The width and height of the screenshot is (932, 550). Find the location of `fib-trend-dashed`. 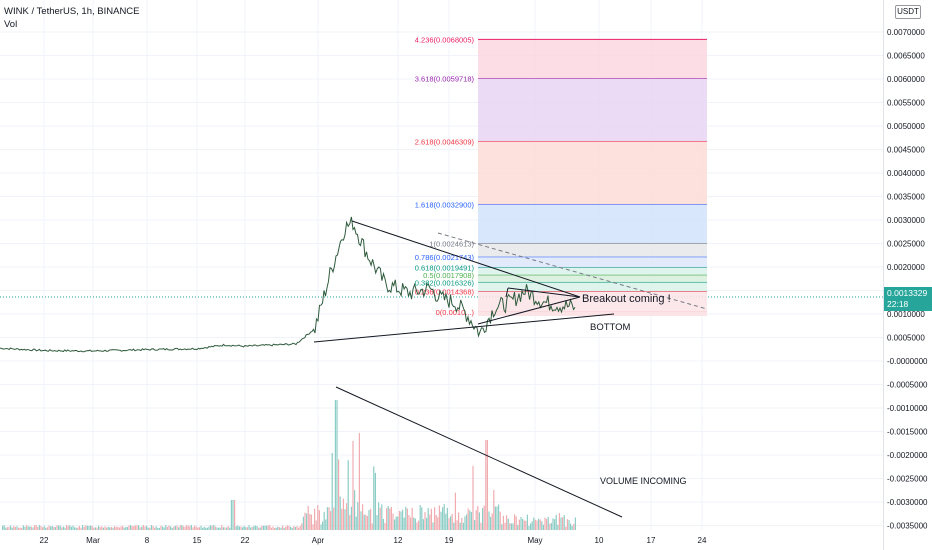

fib-trend-dashed is located at coordinates (572, 271).